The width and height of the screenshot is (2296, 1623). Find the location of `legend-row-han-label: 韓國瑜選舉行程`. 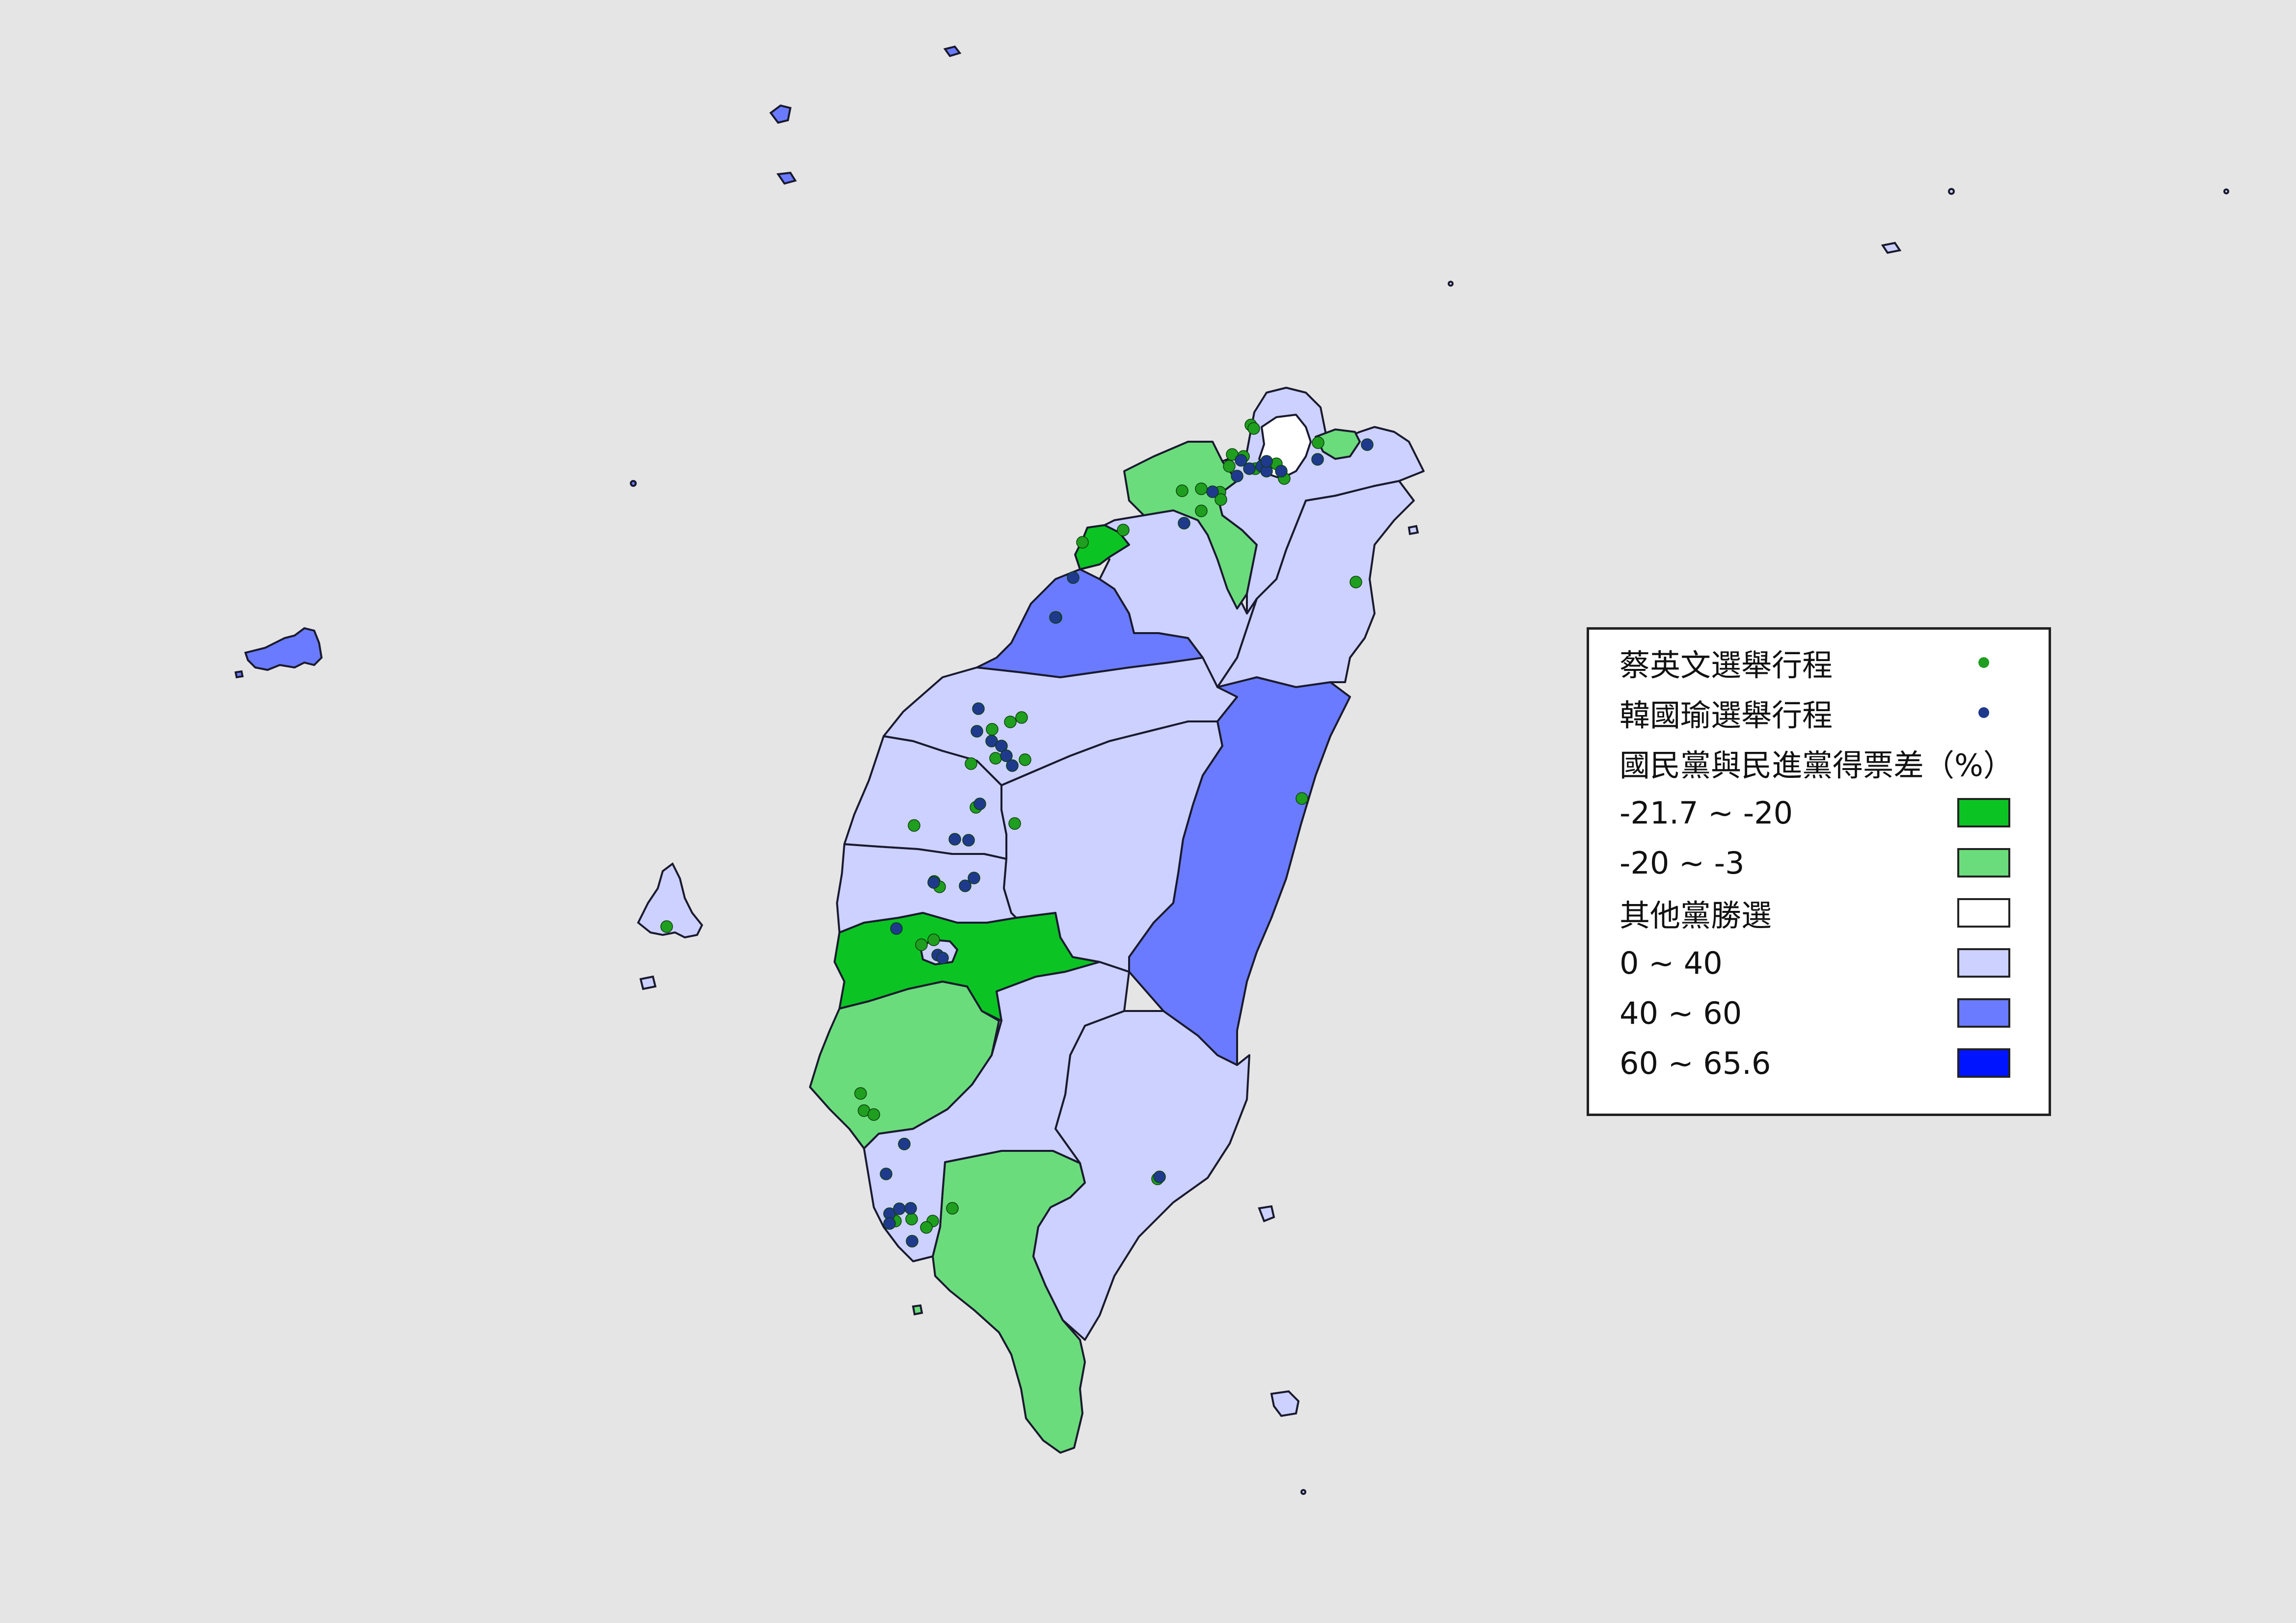

legend-row-han-label: 韓國瑜選舉行程 is located at coordinates (1726, 715).